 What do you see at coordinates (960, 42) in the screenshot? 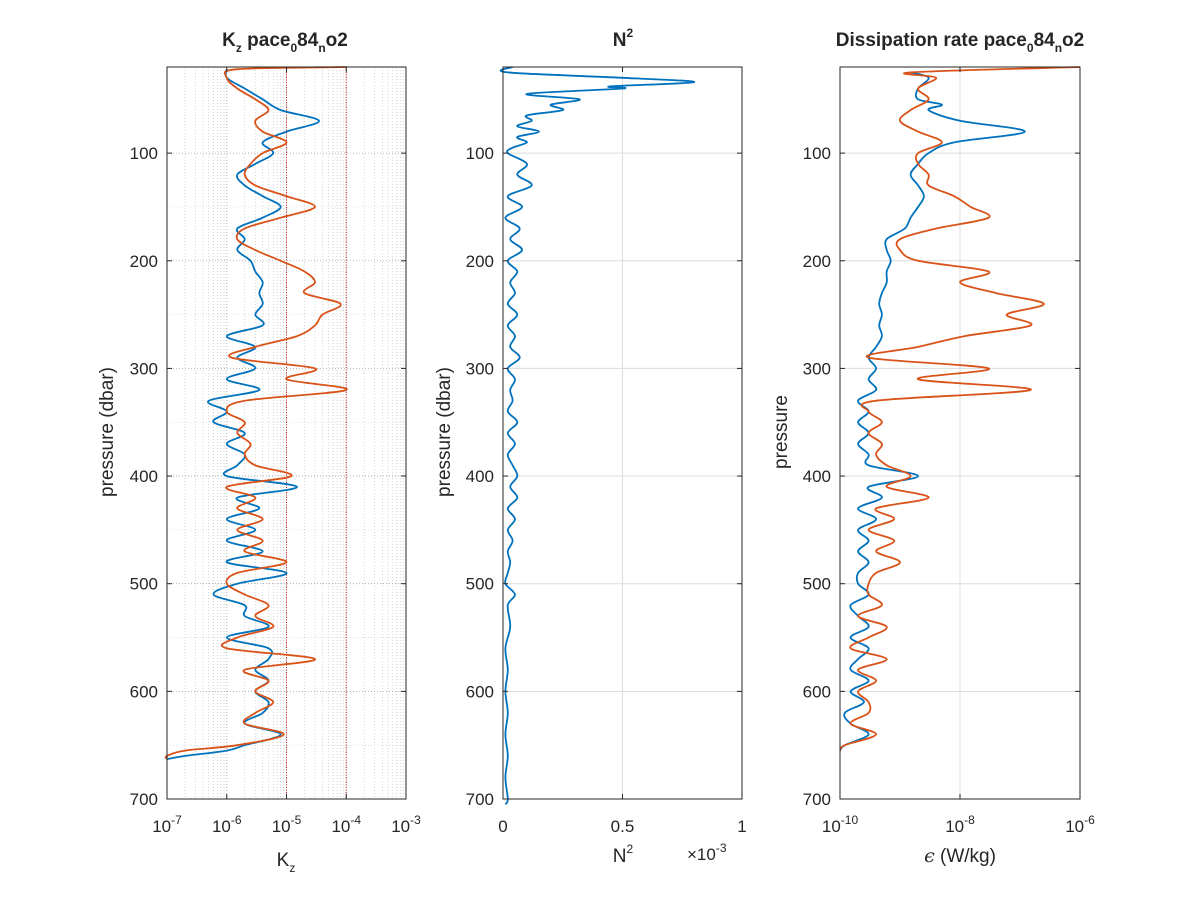
I see `eps-title: Dissipation rate pace084no2` at bounding box center [960, 42].